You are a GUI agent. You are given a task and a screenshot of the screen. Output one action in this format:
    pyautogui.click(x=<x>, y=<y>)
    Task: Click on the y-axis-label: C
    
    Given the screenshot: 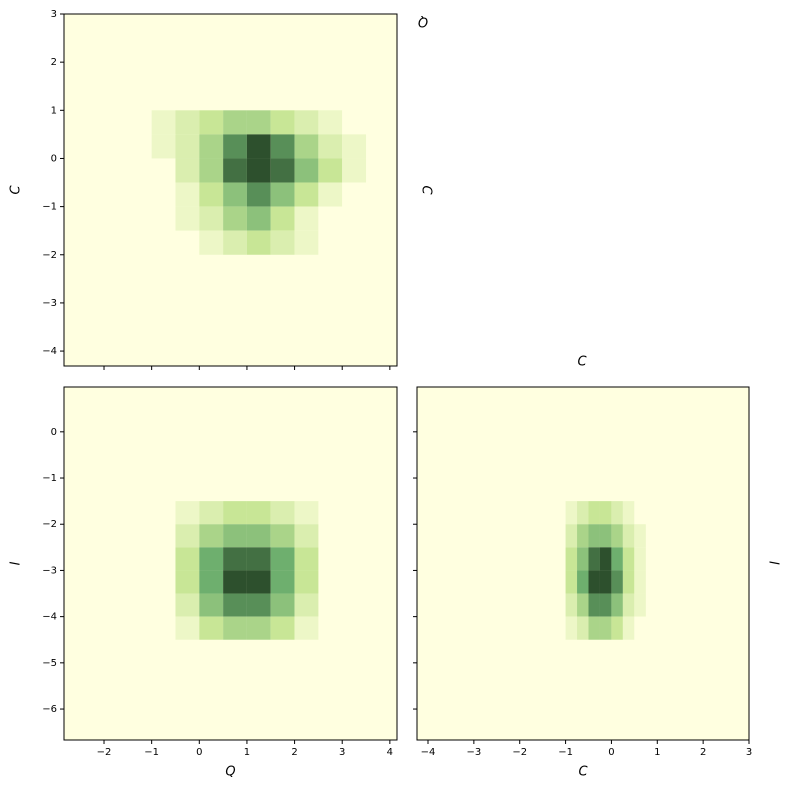 What is the action you would take?
    pyautogui.click(x=16, y=190)
    